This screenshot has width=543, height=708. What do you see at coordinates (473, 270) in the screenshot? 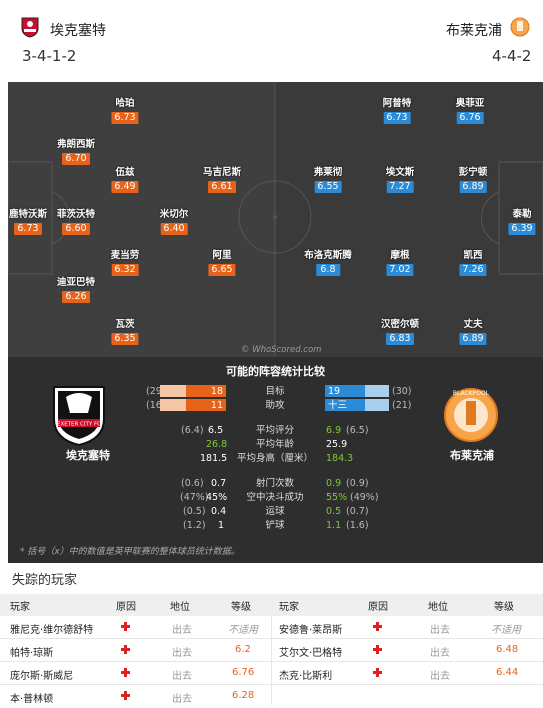
I see `player-rating: 7.26` at bounding box center [473, 270].